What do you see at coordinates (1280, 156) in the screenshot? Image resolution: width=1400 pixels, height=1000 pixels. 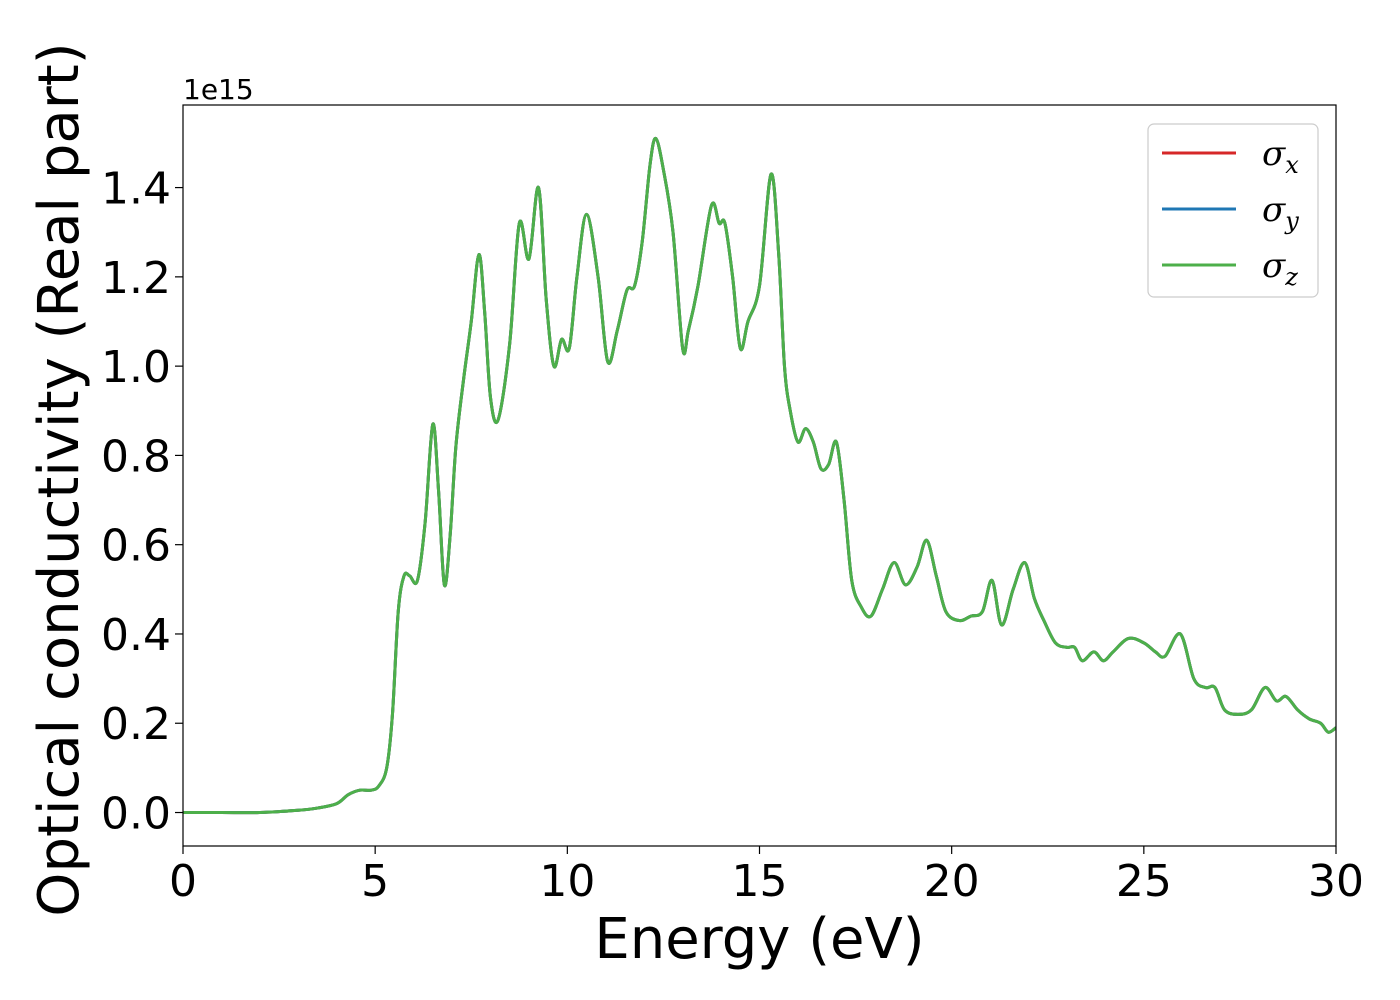 I see `legend-label: σx` at bounding box center [1280, 156].